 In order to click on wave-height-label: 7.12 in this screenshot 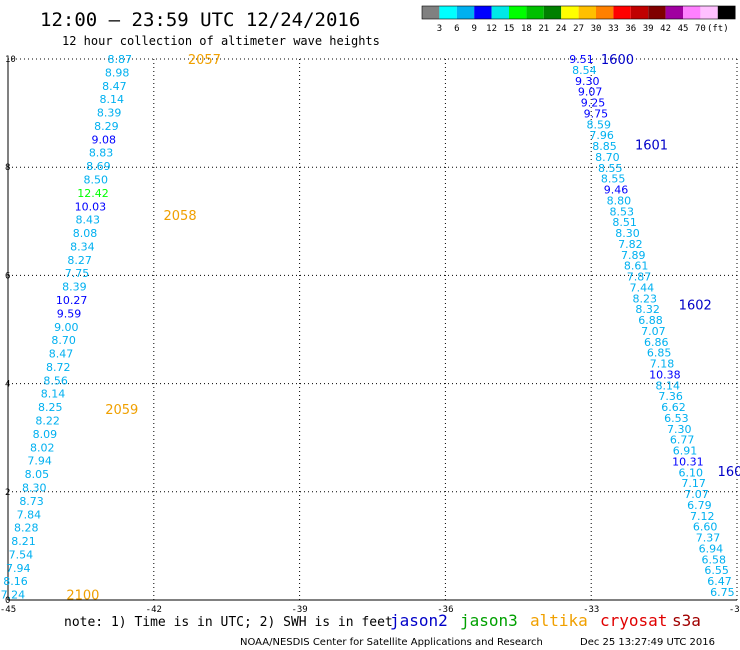, I will do `click(702, 516)`.